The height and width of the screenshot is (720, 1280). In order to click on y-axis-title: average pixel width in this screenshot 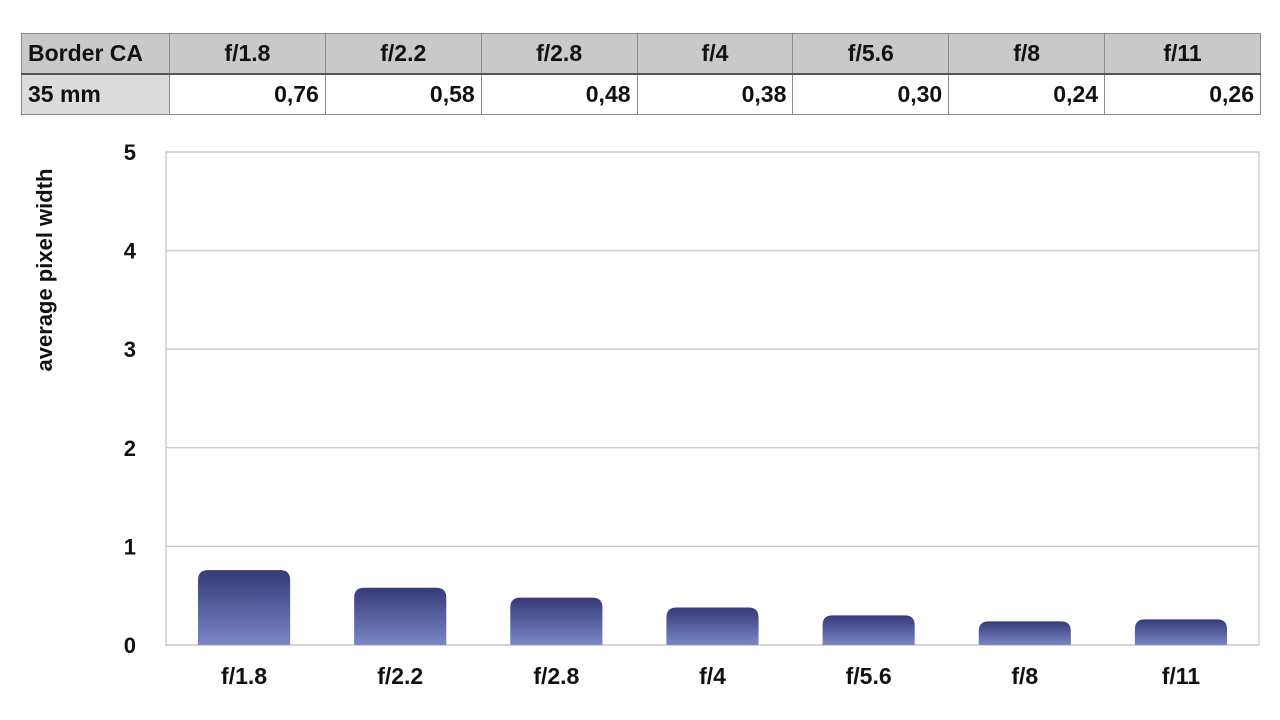, I will do `click(44, 270)`.